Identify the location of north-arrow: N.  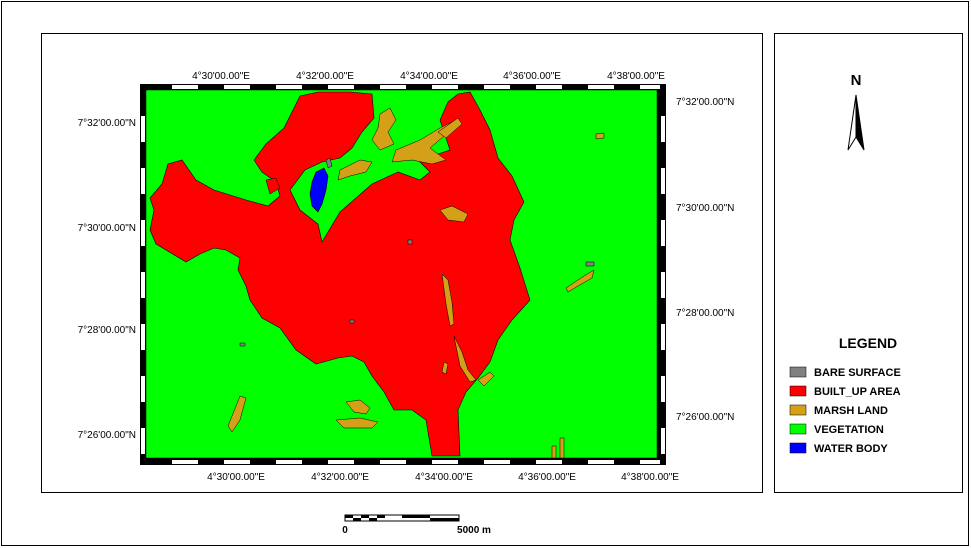
(856, 111).